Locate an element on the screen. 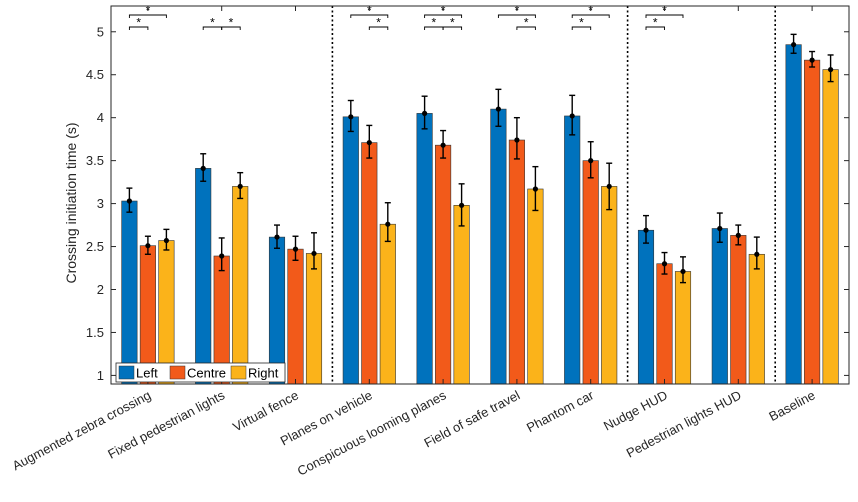 Image resolution: width=858 pixels, height=502 pixels. significance-star-11: * is located at coordinates (581, 23).